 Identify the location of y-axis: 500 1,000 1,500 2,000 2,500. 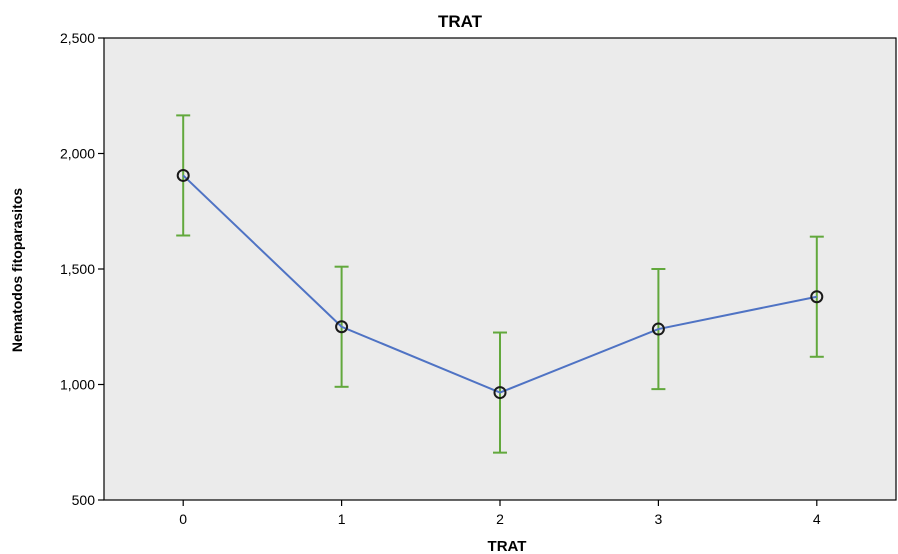
(82, 269).